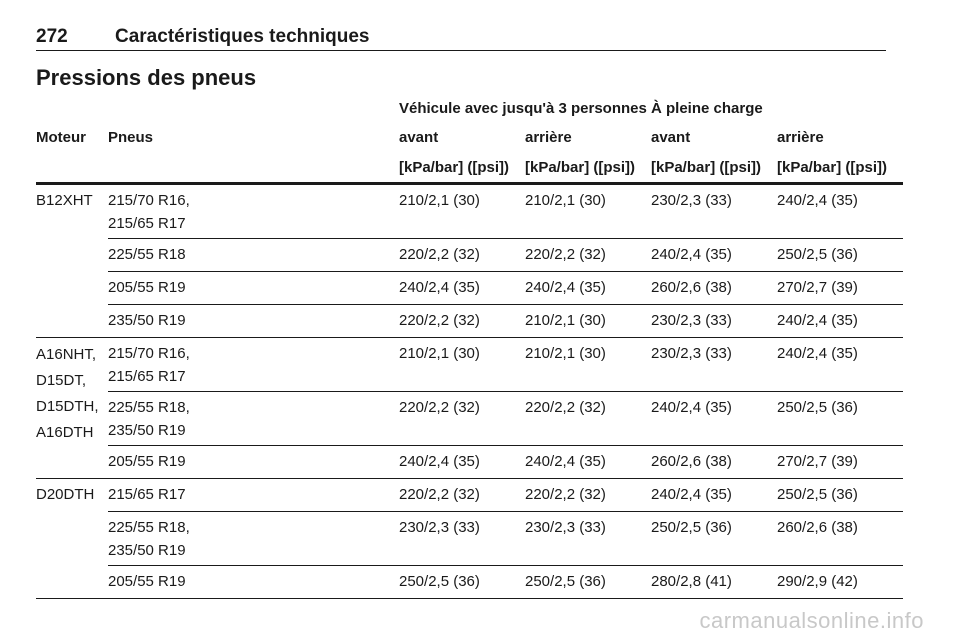 This screenshot has width=960, height=642. What do you see at coordinates (811, 620) in the screenshot?
I see `watermark: carmanualsonline.info` at bounding box center [811, 620].